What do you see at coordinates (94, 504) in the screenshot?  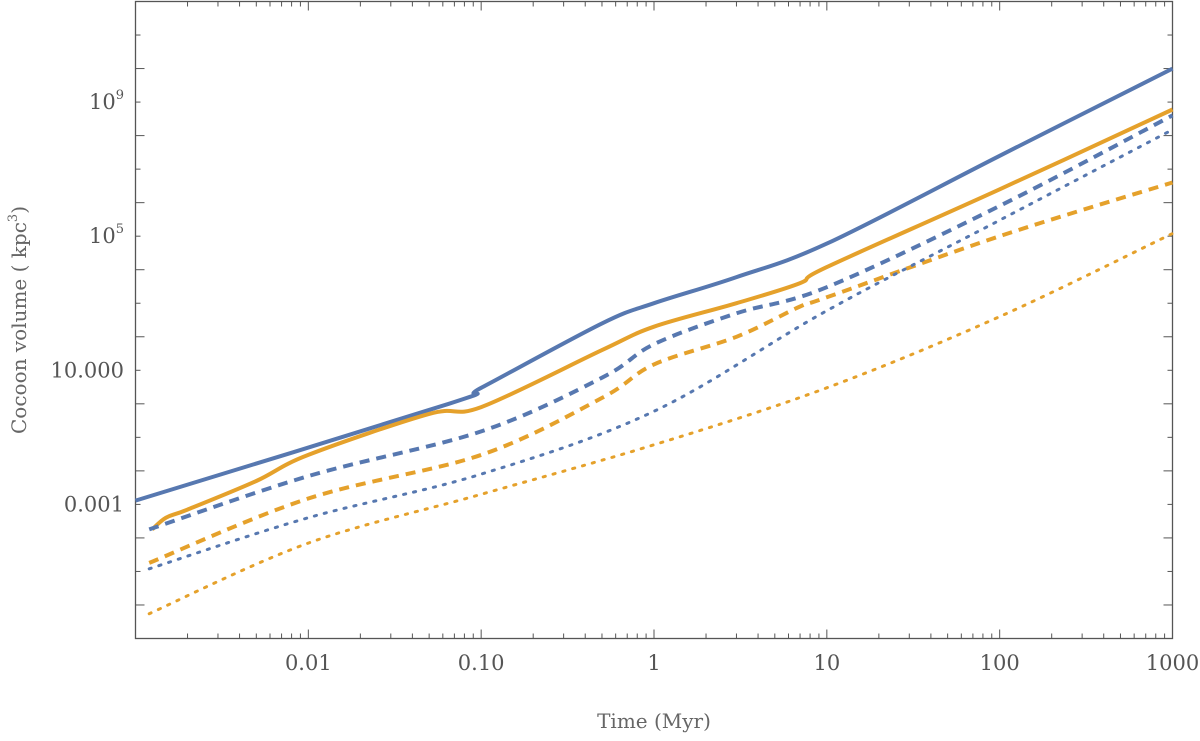 I see `y-tick-label: 0.001` at bounding box center [94, 504].